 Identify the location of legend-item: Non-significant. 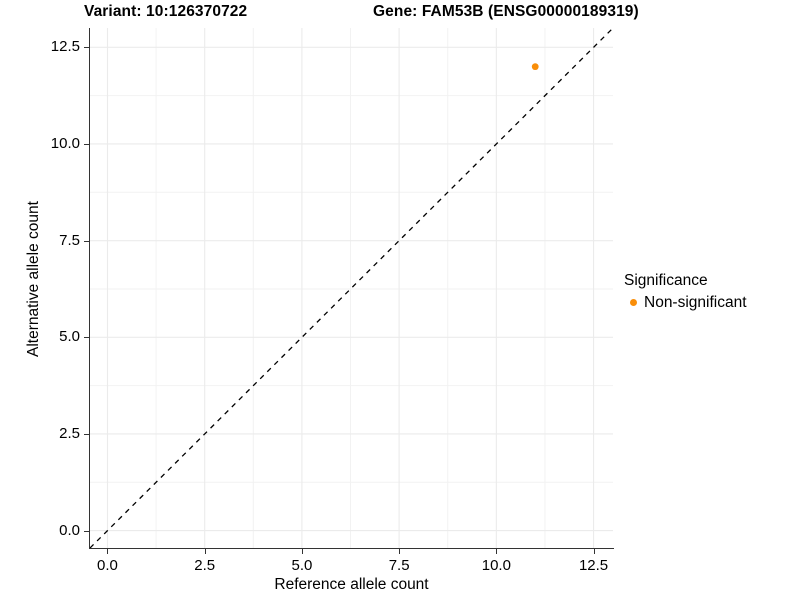
(710, 302).